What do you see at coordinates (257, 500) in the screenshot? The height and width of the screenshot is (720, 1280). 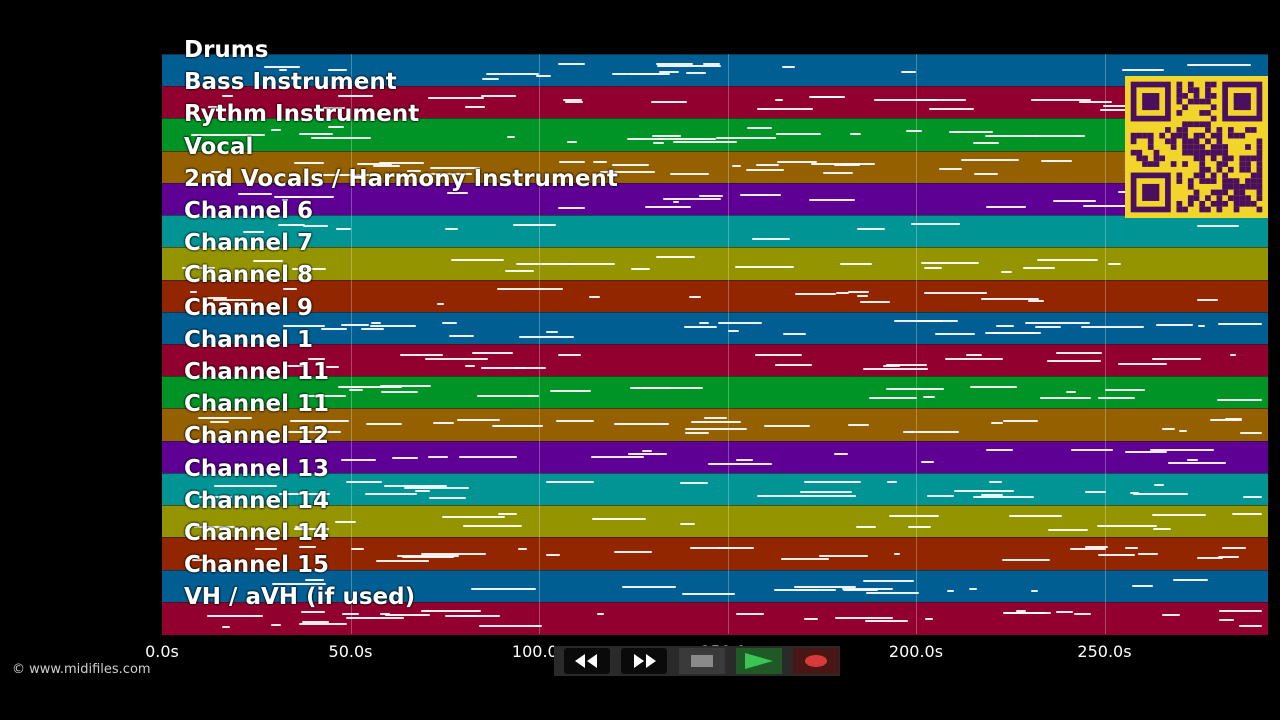 I see `track-label: Channel 14` at bounding box center [257, 500].